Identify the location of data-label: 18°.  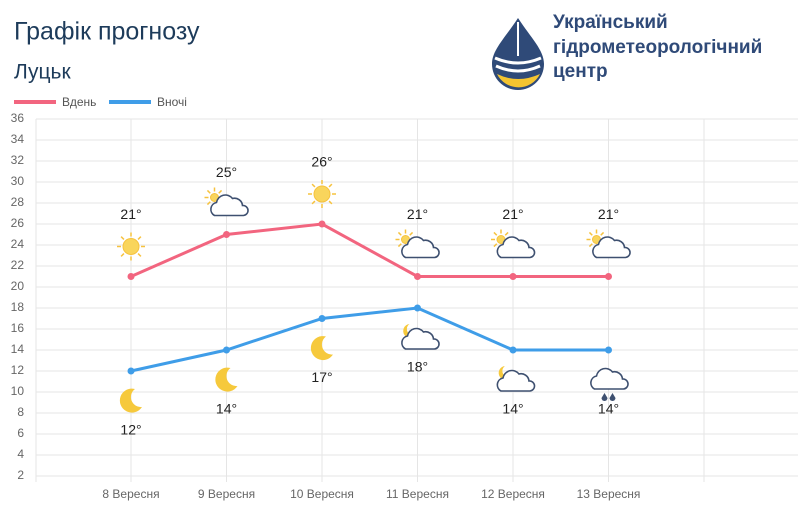
(417, 367).